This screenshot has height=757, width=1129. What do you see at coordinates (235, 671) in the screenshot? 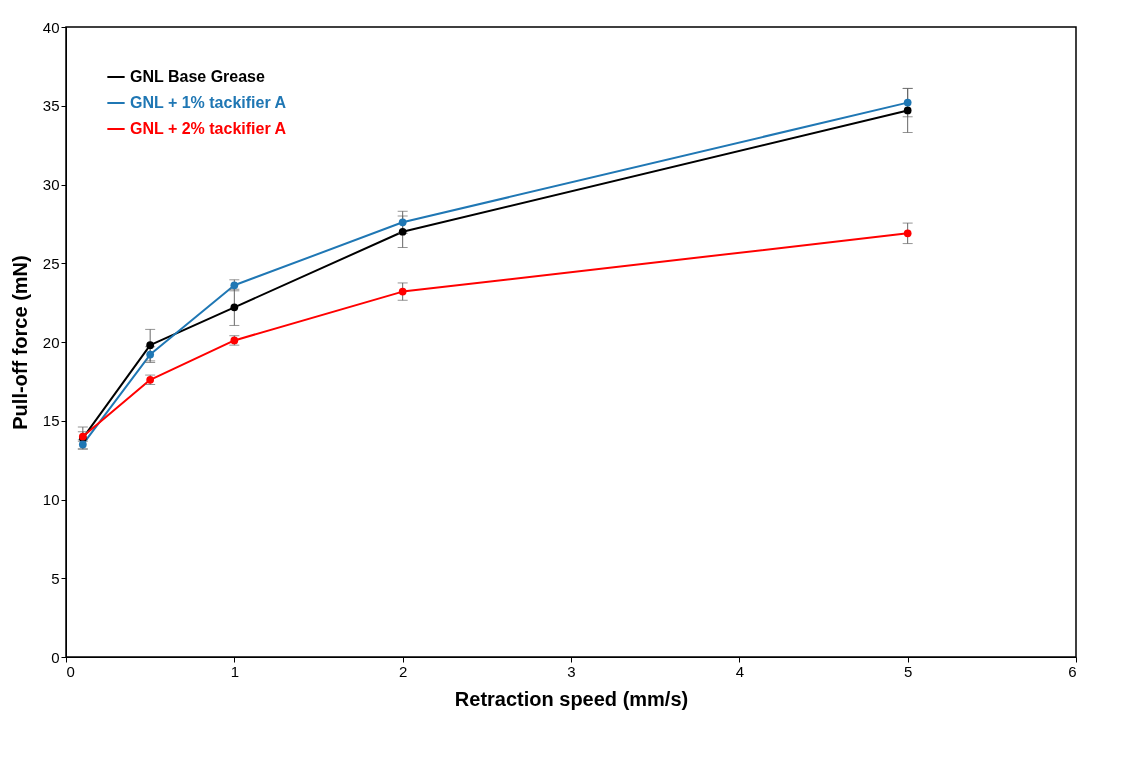
I see `x-tick-label: 1` at bounding box center [235, 671].